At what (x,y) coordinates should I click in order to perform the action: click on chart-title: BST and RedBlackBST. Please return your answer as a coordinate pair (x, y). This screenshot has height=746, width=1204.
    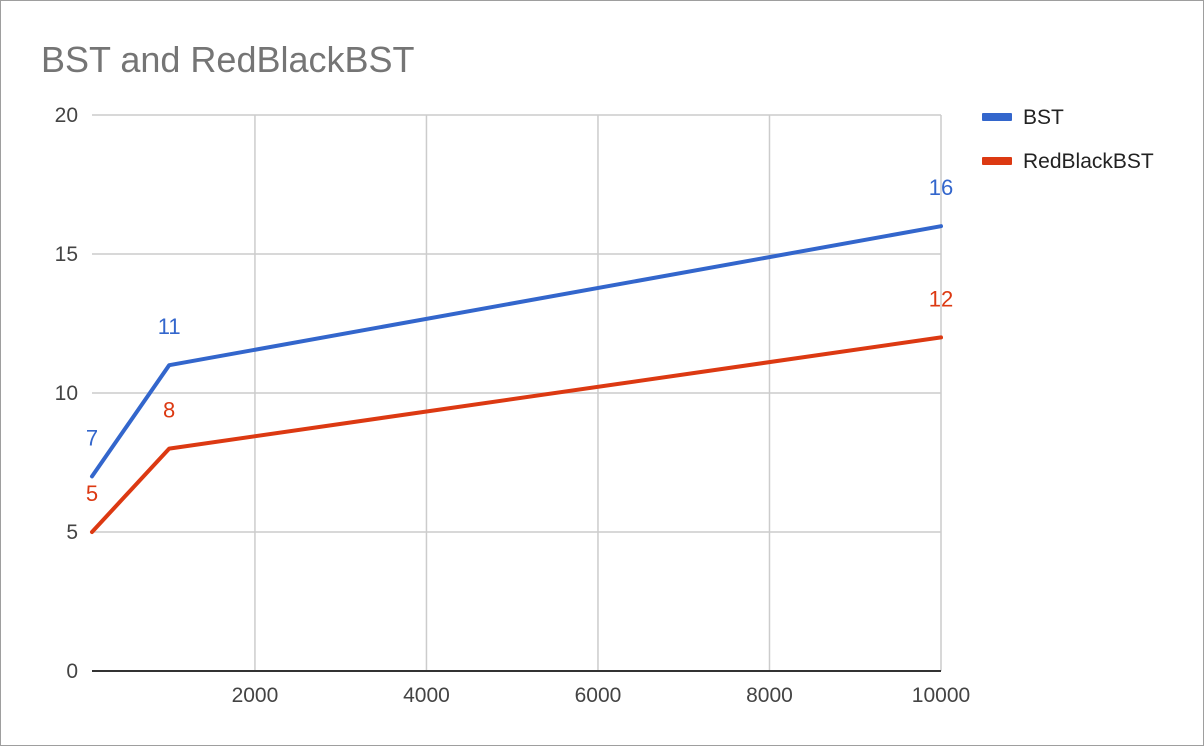
    Looking at the image, I should click on (228, 59).